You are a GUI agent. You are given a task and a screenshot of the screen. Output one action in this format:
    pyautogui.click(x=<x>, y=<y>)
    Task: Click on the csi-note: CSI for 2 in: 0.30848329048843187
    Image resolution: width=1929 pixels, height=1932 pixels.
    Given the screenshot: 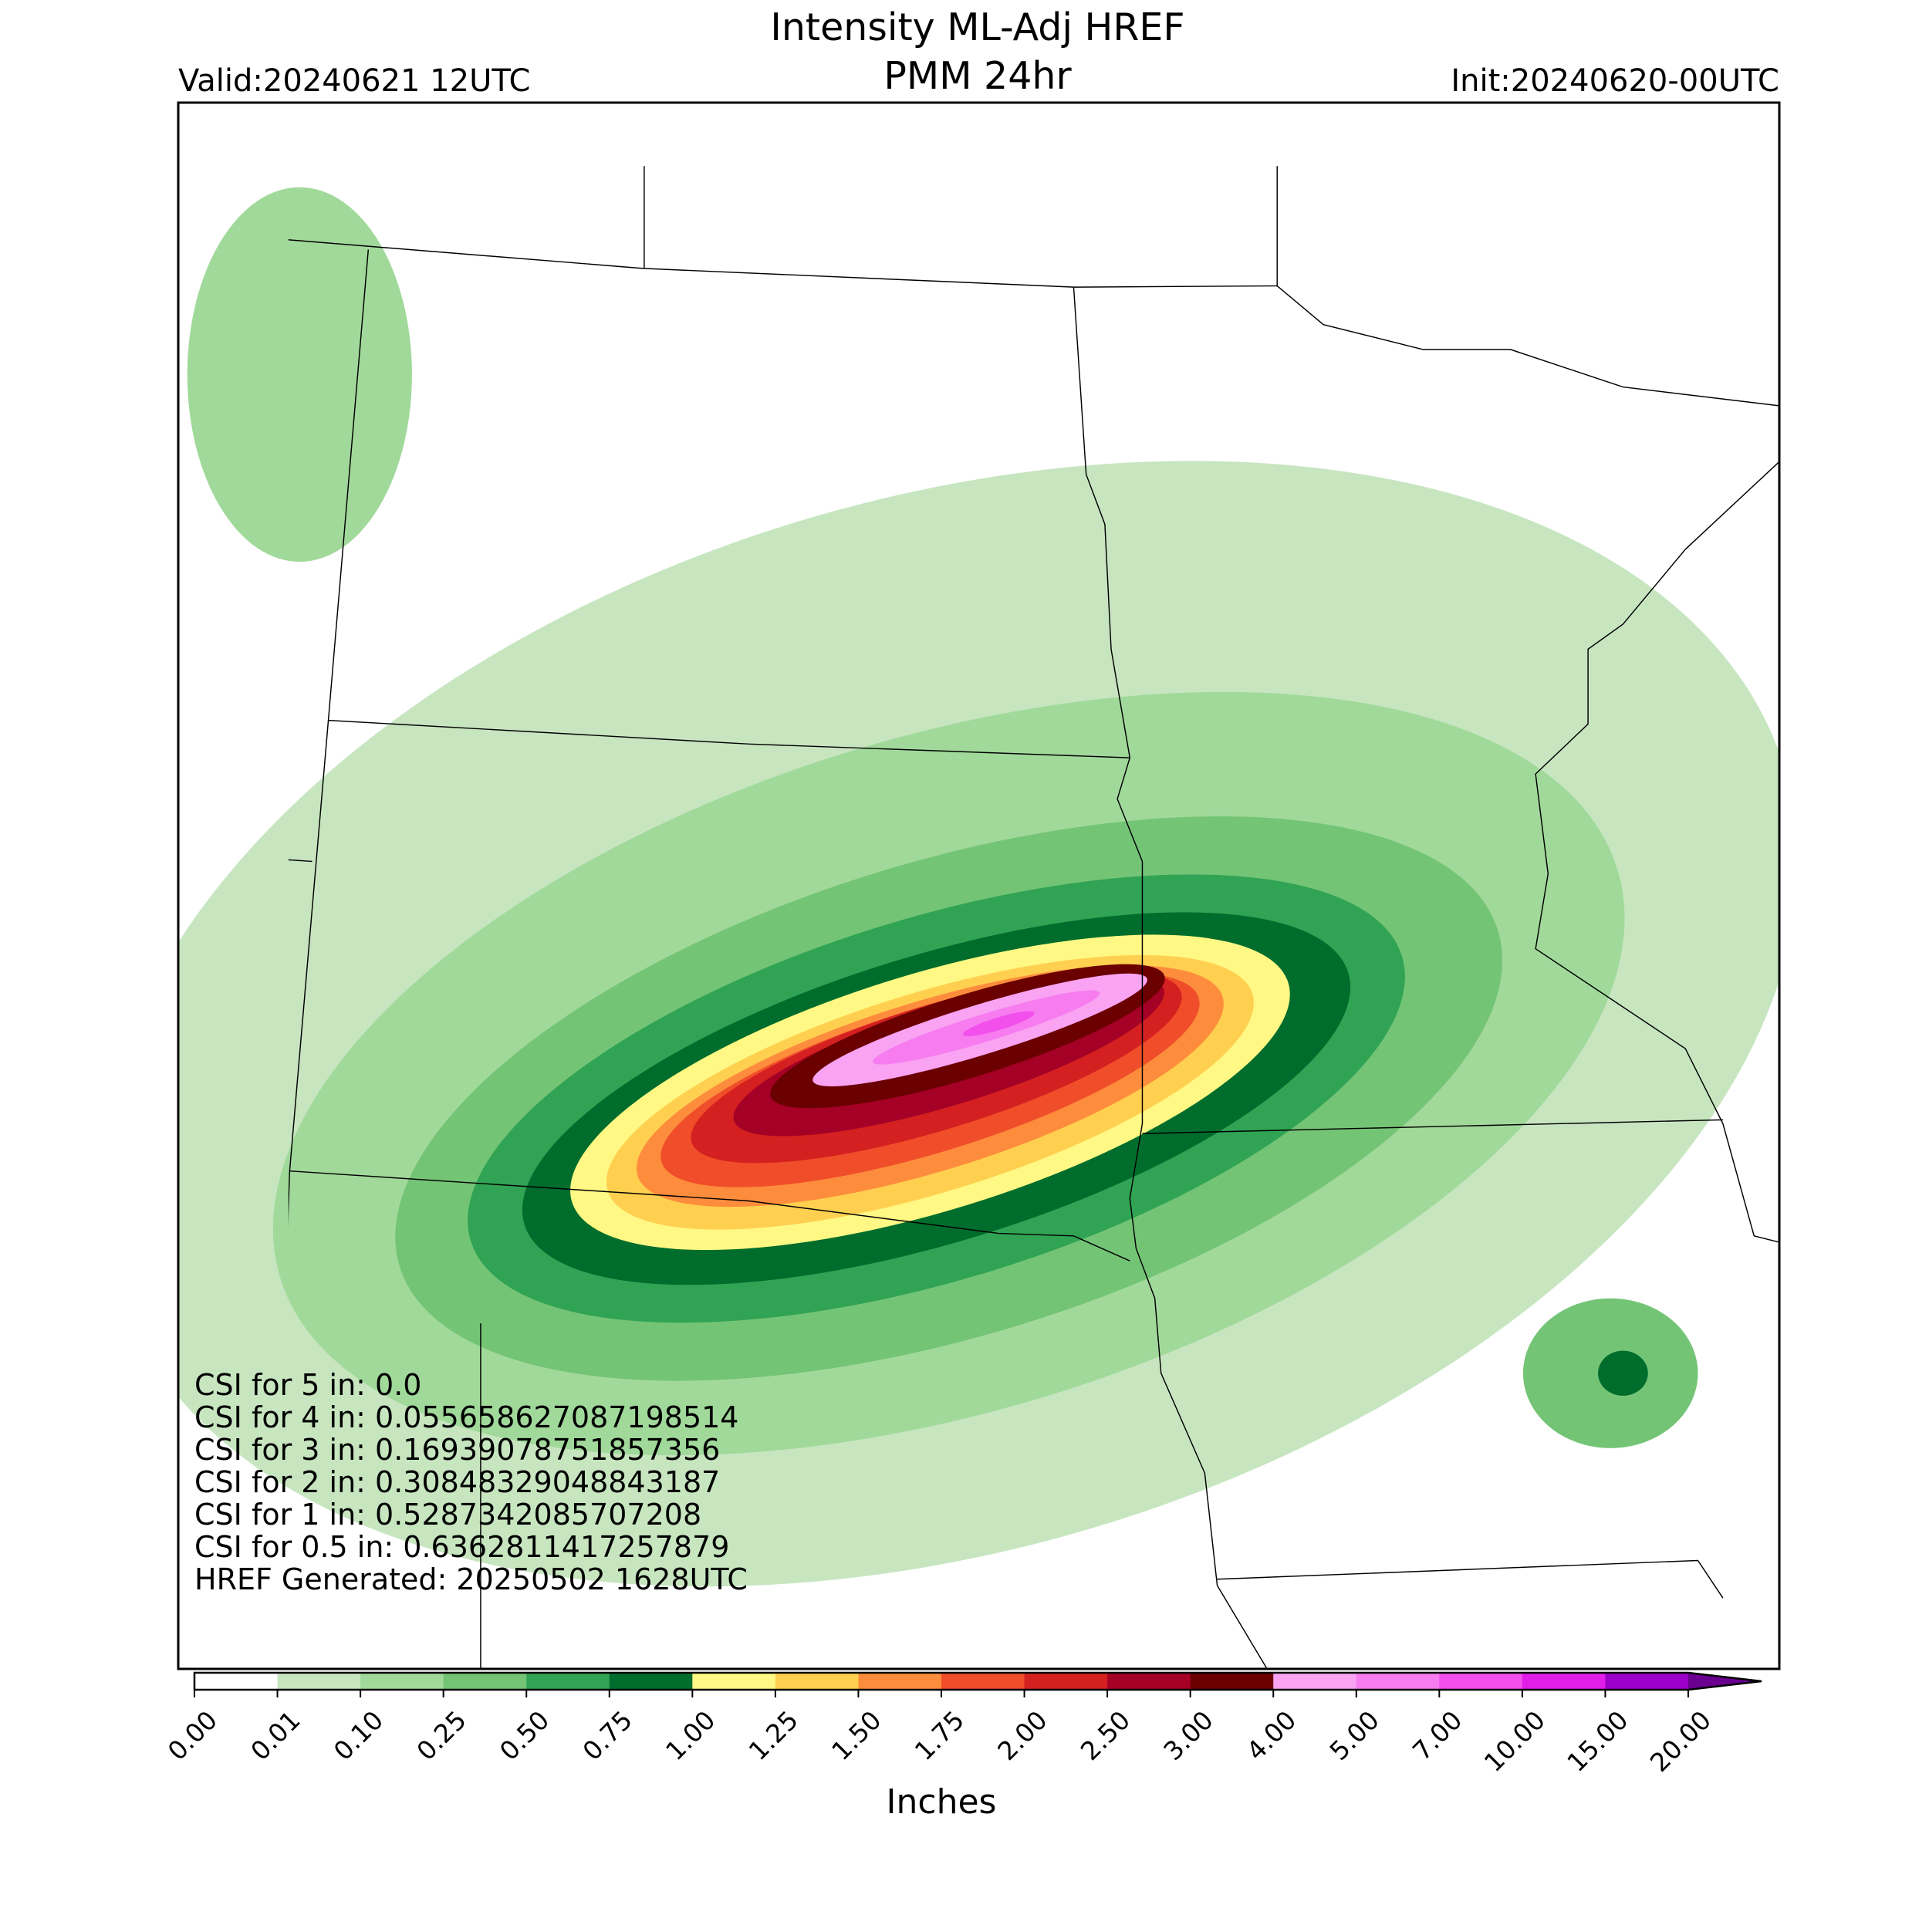 What is the action you would take?
    pyautogui.click(x=457, y=1482)
    